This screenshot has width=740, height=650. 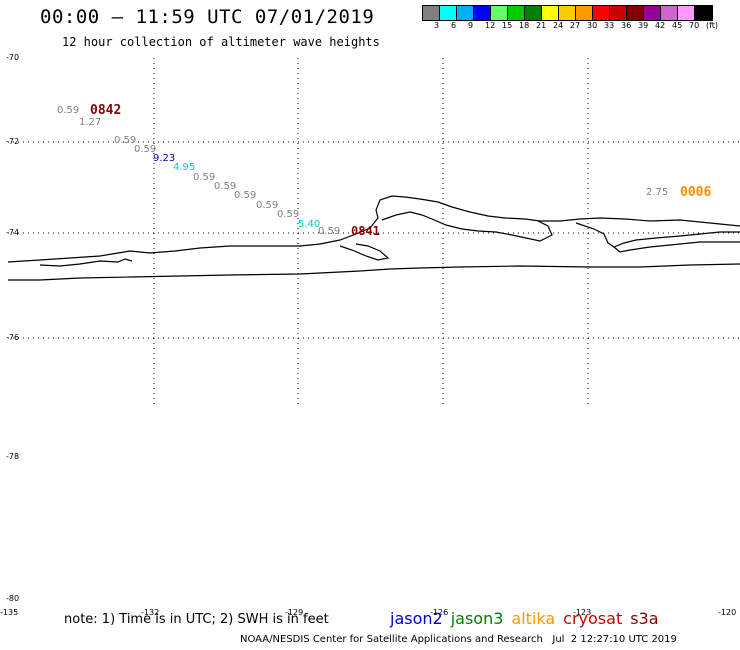 I want to click on colorbar-legend, so click(x=567, y=13).